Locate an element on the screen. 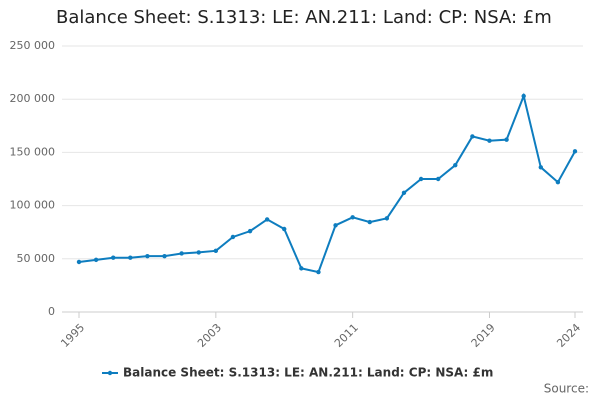 This screenshot has height=400, width=600. y-tick-label: 100 000 is located at coordinates (33, 205).